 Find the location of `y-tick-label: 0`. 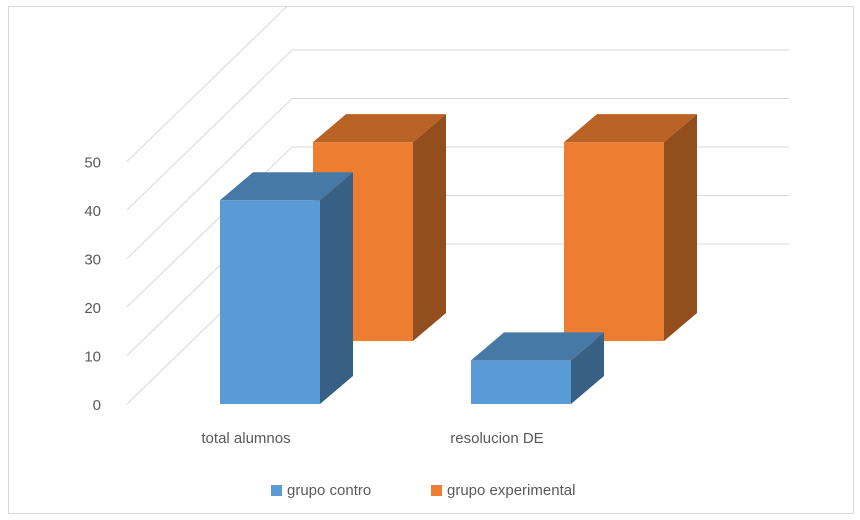

y-tick-label: 0 is located at coordinates (97, 405).